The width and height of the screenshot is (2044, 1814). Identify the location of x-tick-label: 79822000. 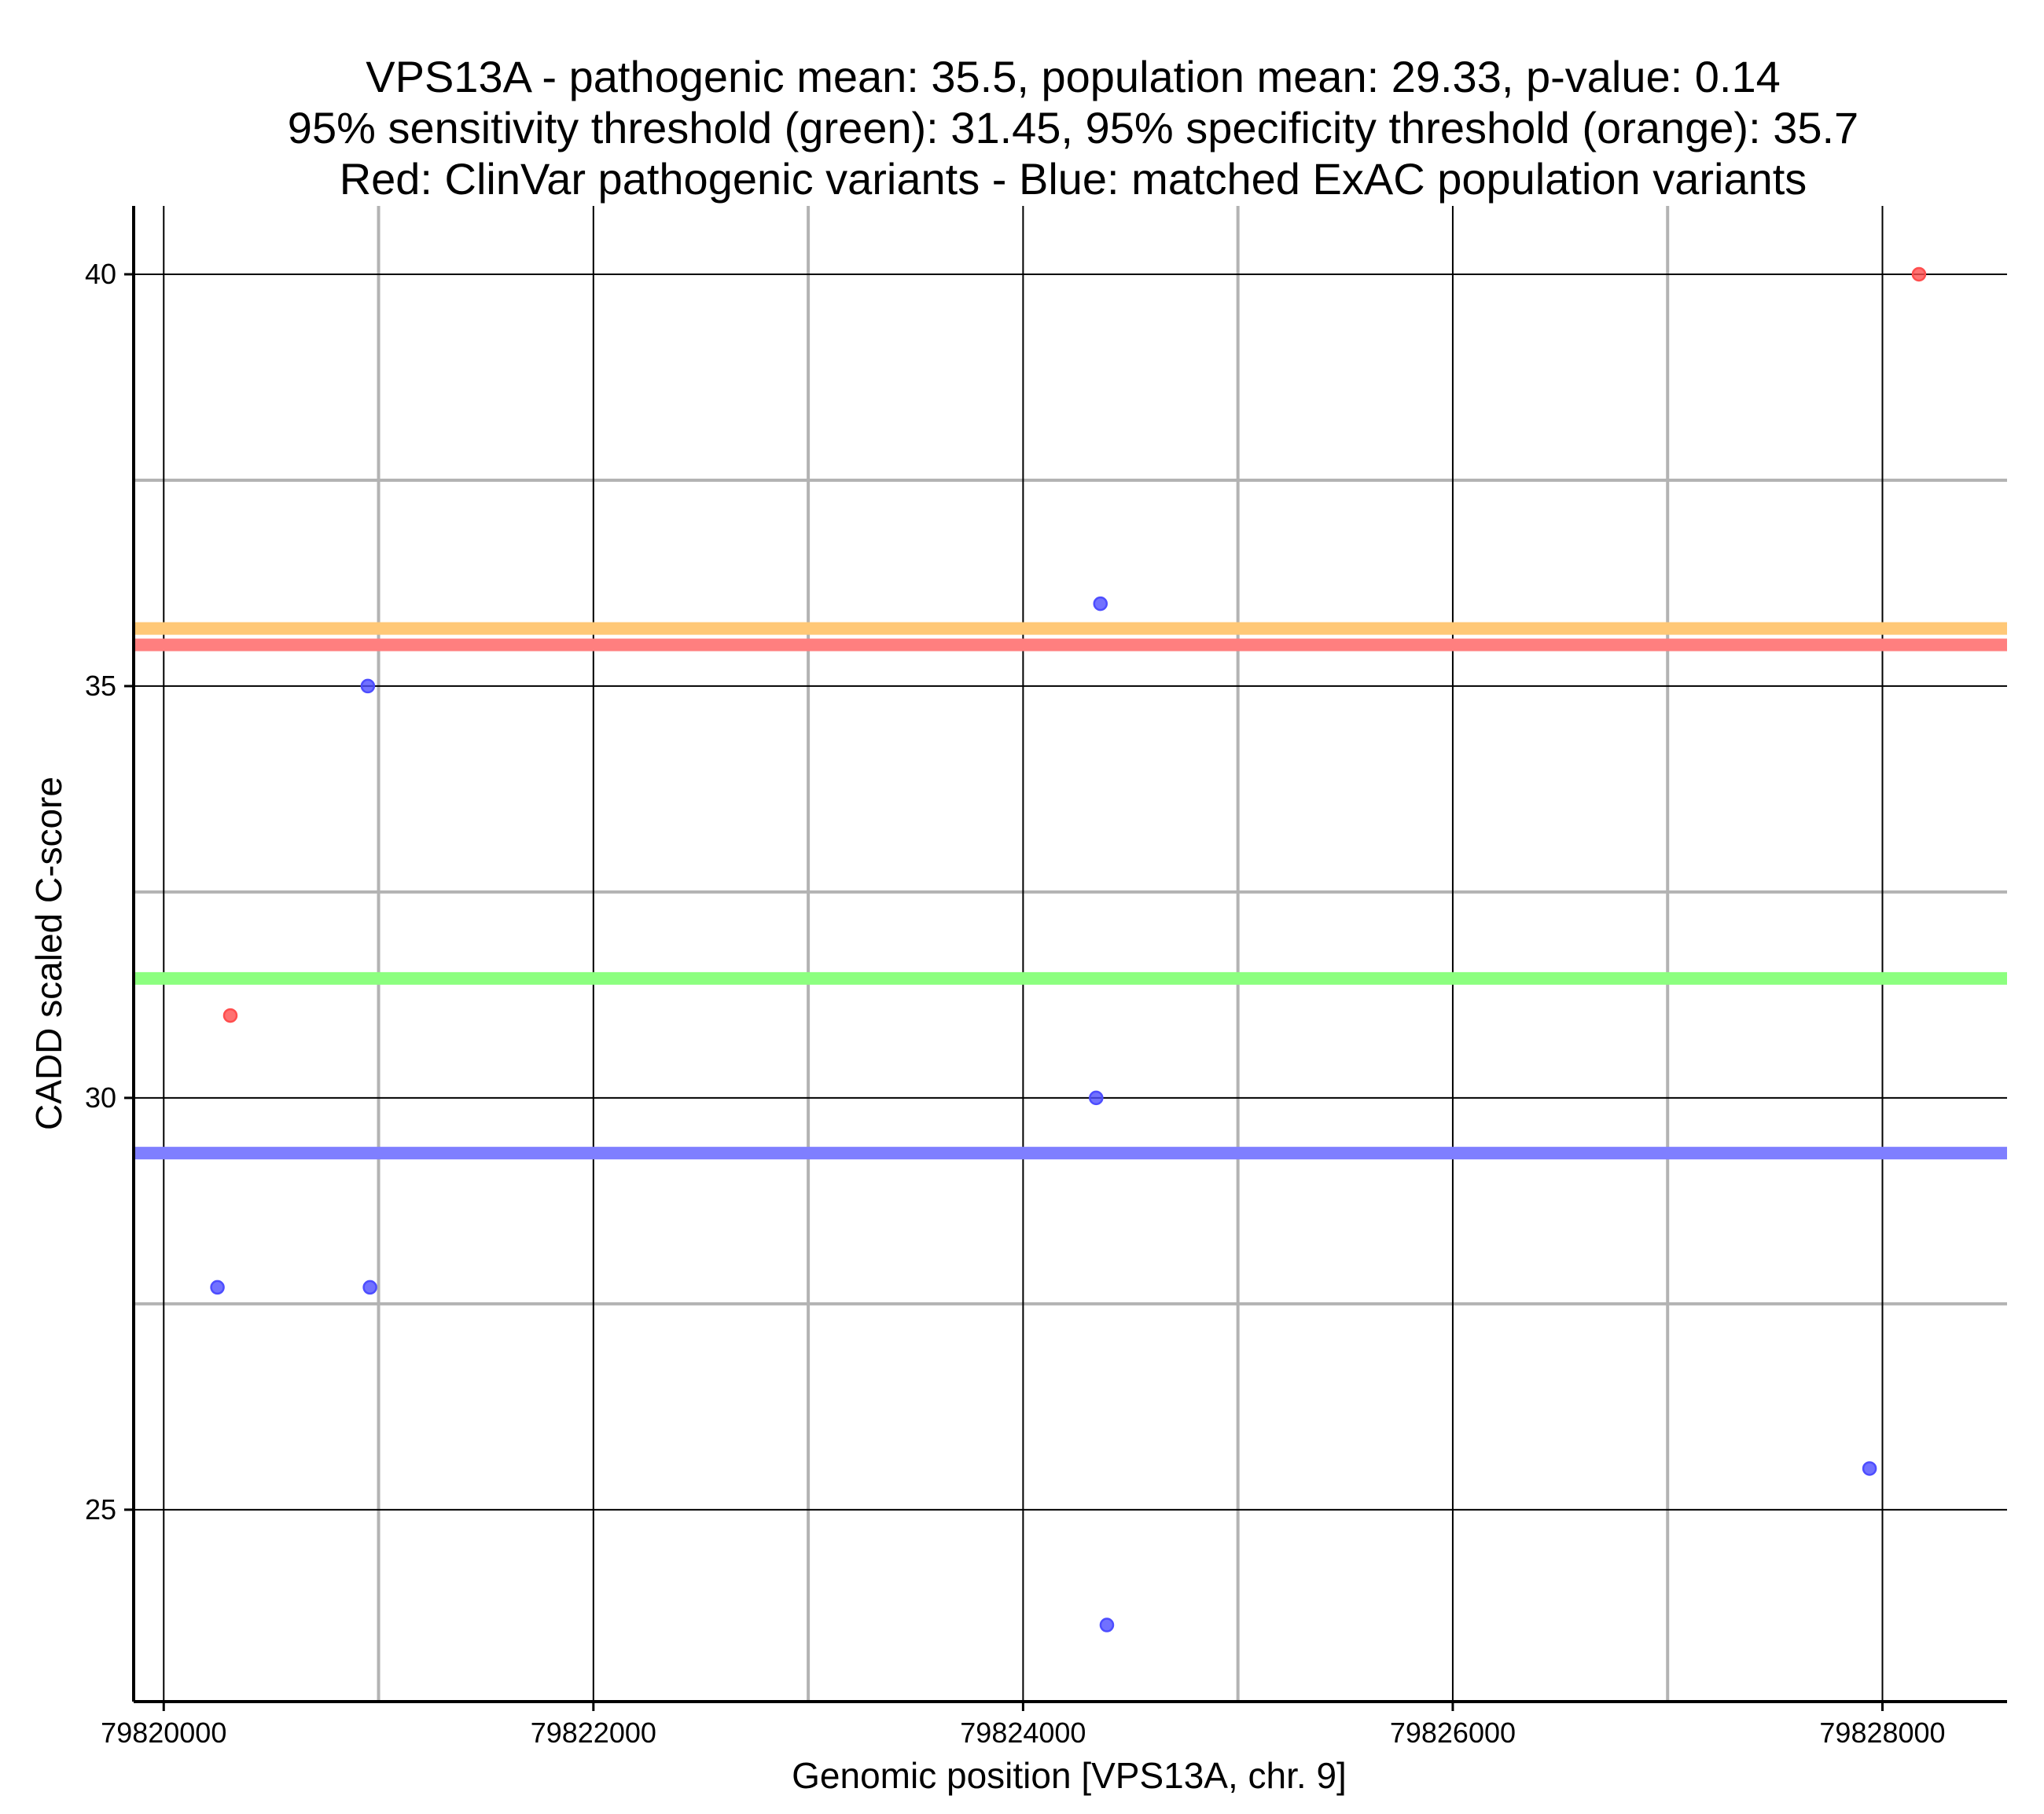
(594, 1733).